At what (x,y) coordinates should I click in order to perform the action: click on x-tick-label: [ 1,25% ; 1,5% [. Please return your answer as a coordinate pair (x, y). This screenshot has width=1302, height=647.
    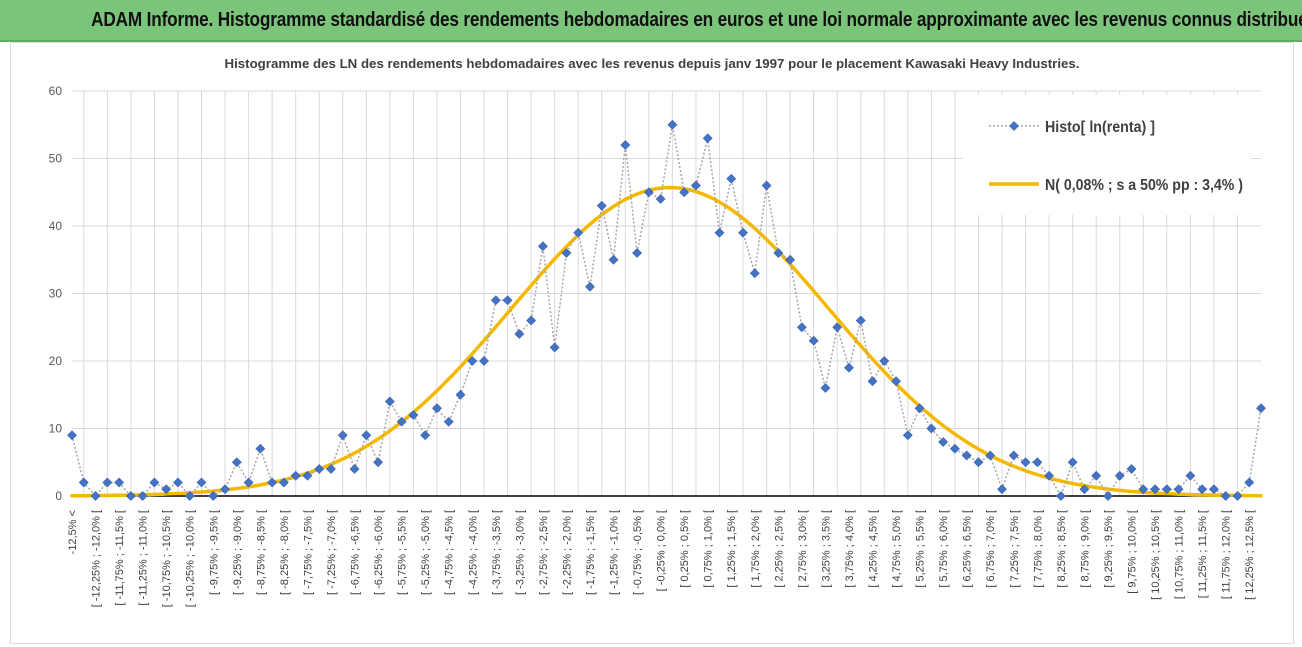
    Looking at the image, I should click on (732, 549).